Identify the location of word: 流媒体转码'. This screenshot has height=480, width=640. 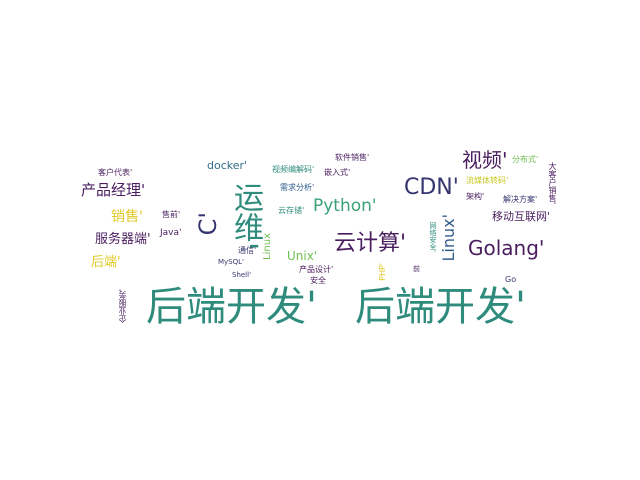
(487, 180).